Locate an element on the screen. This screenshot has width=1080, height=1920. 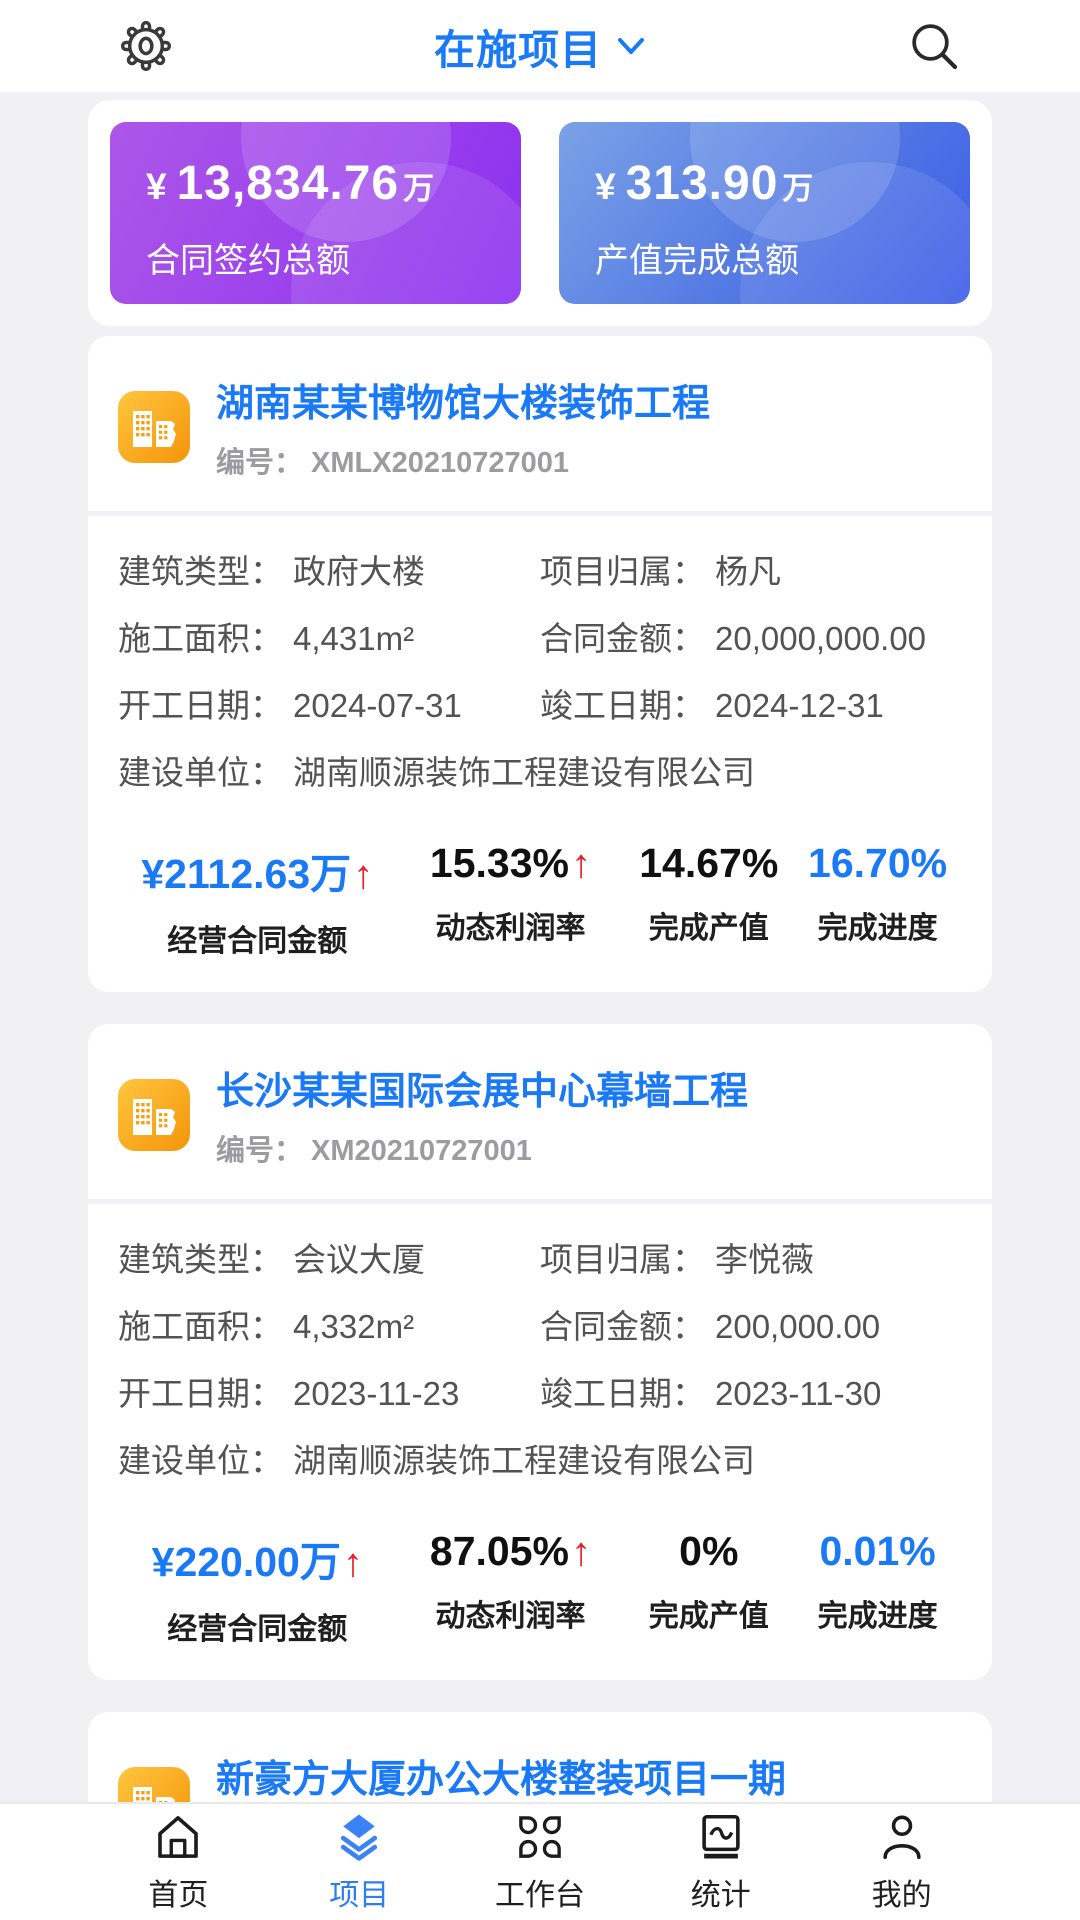
stat-value: 0.01% is located at coordinates (877, 1551).